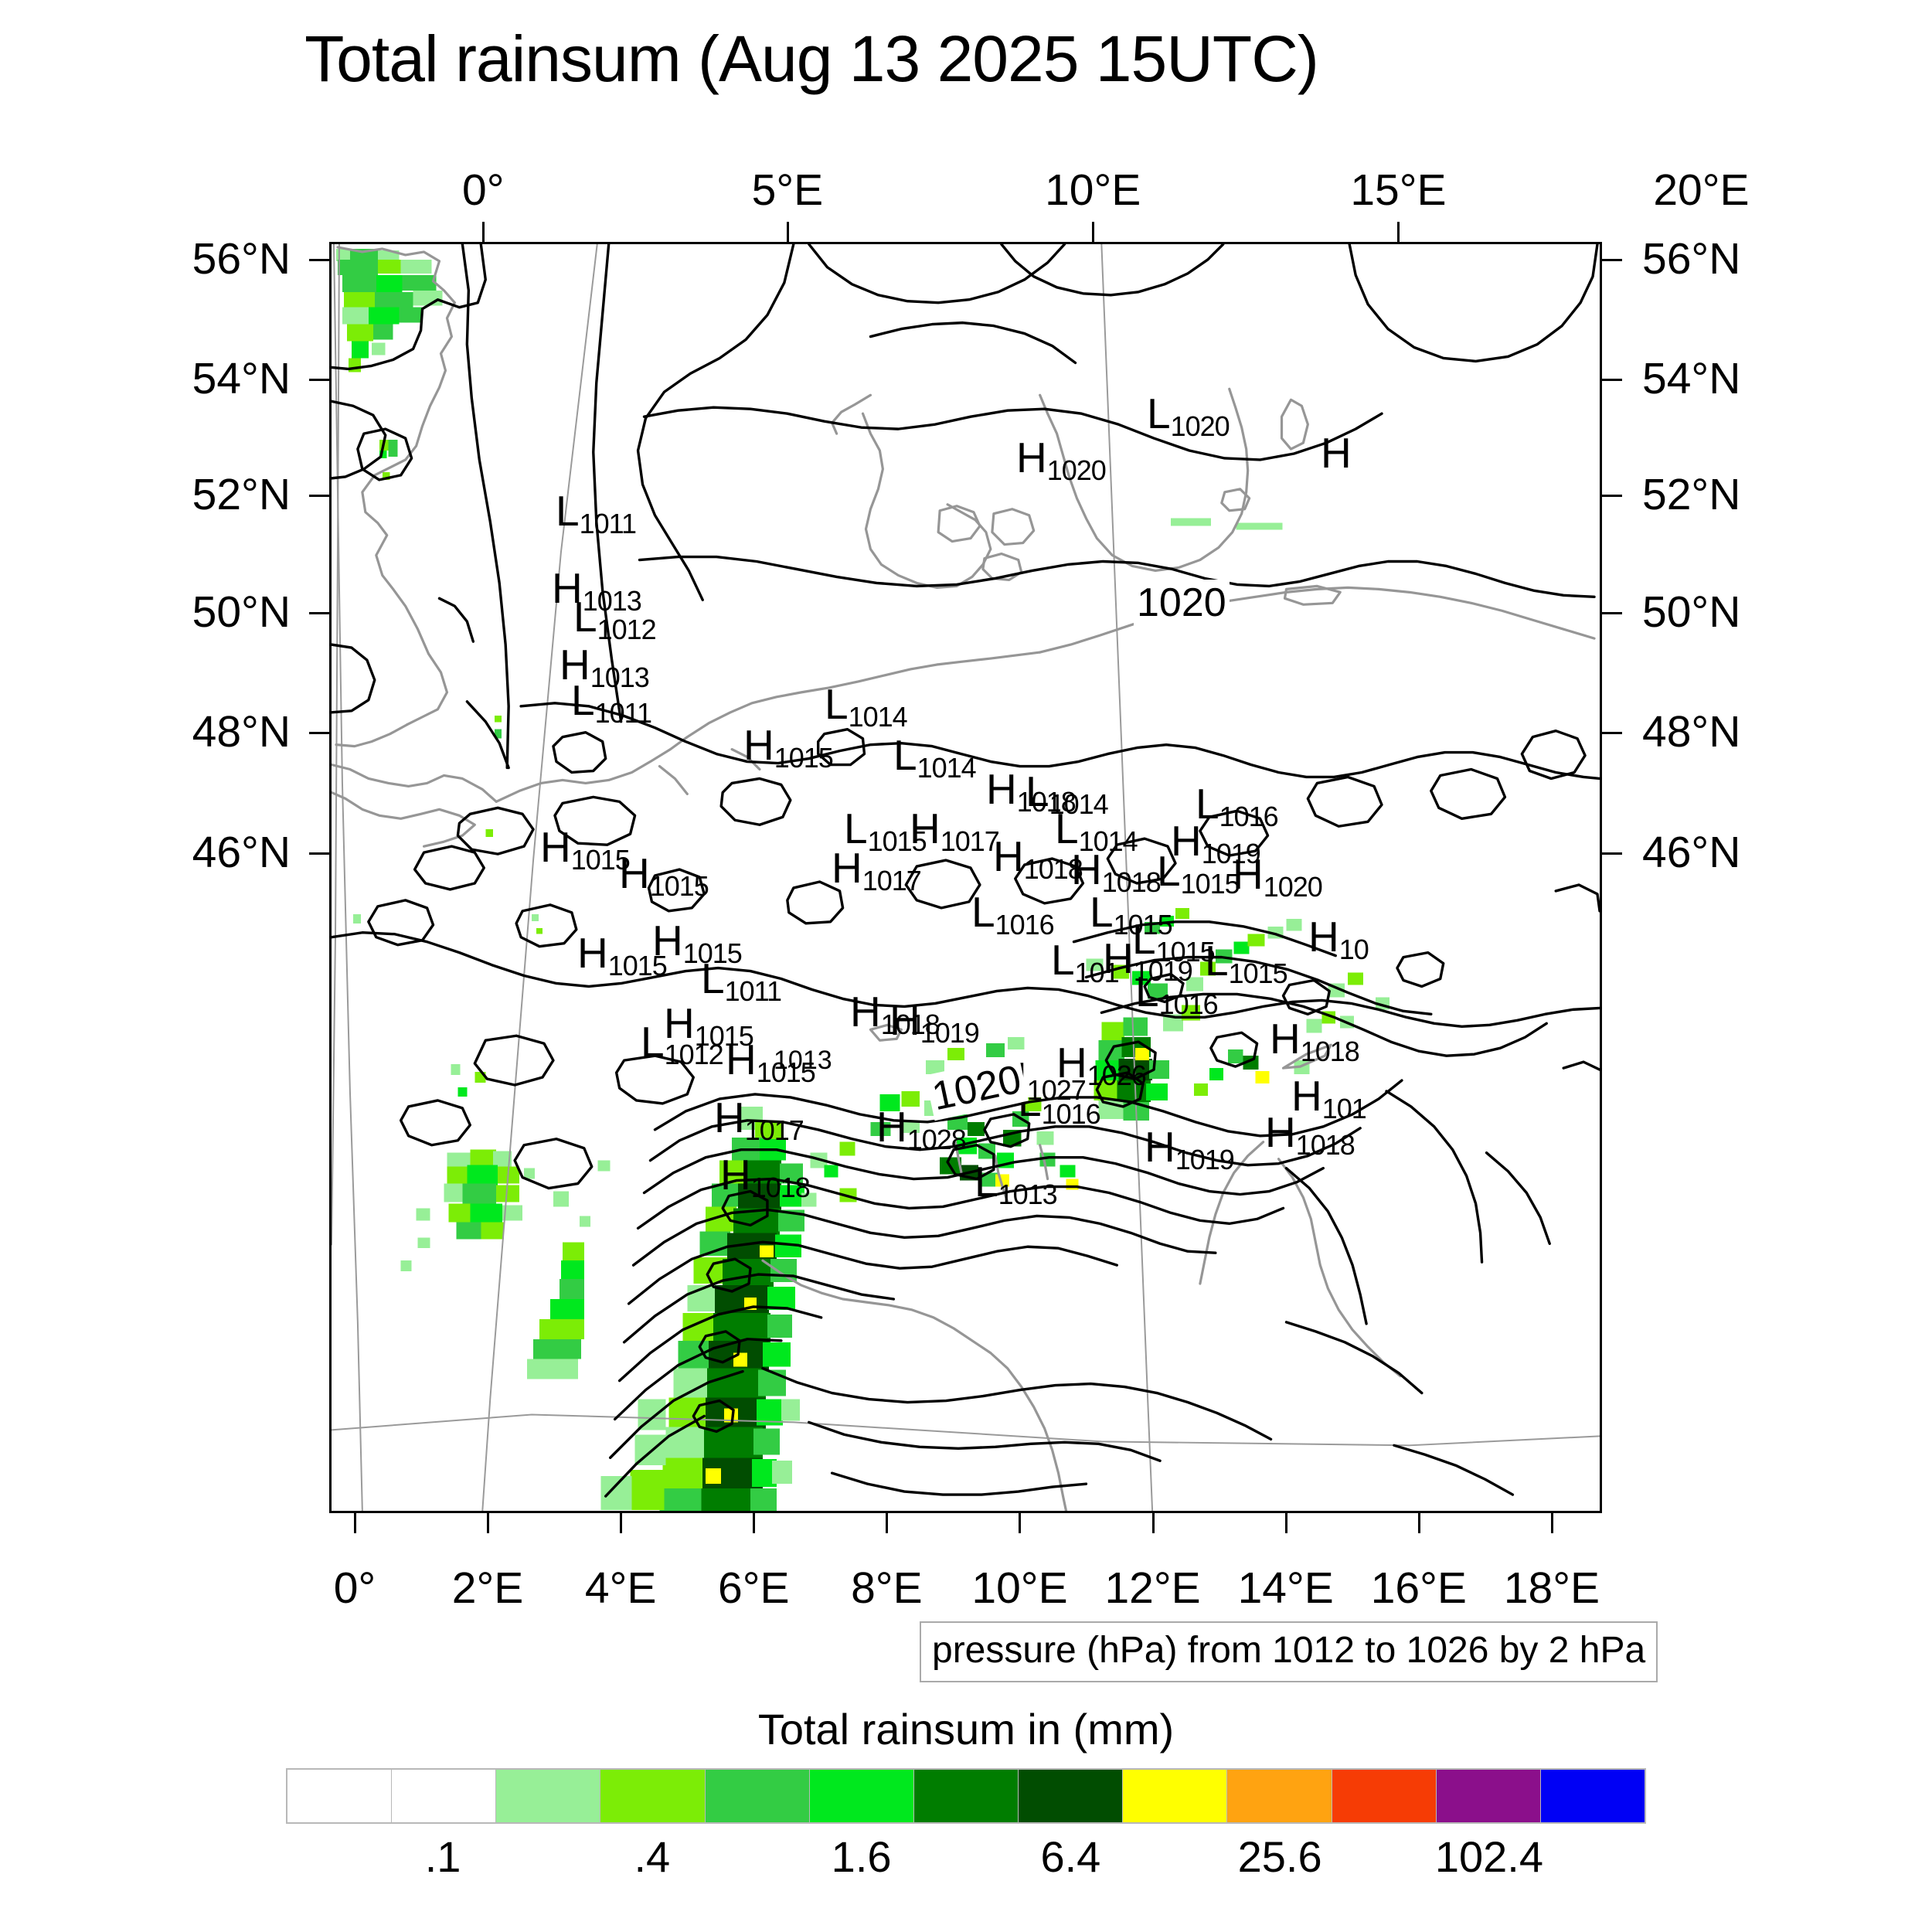  I want to click on lat-right-label-48°N: 48°N, so click(1692, 732).